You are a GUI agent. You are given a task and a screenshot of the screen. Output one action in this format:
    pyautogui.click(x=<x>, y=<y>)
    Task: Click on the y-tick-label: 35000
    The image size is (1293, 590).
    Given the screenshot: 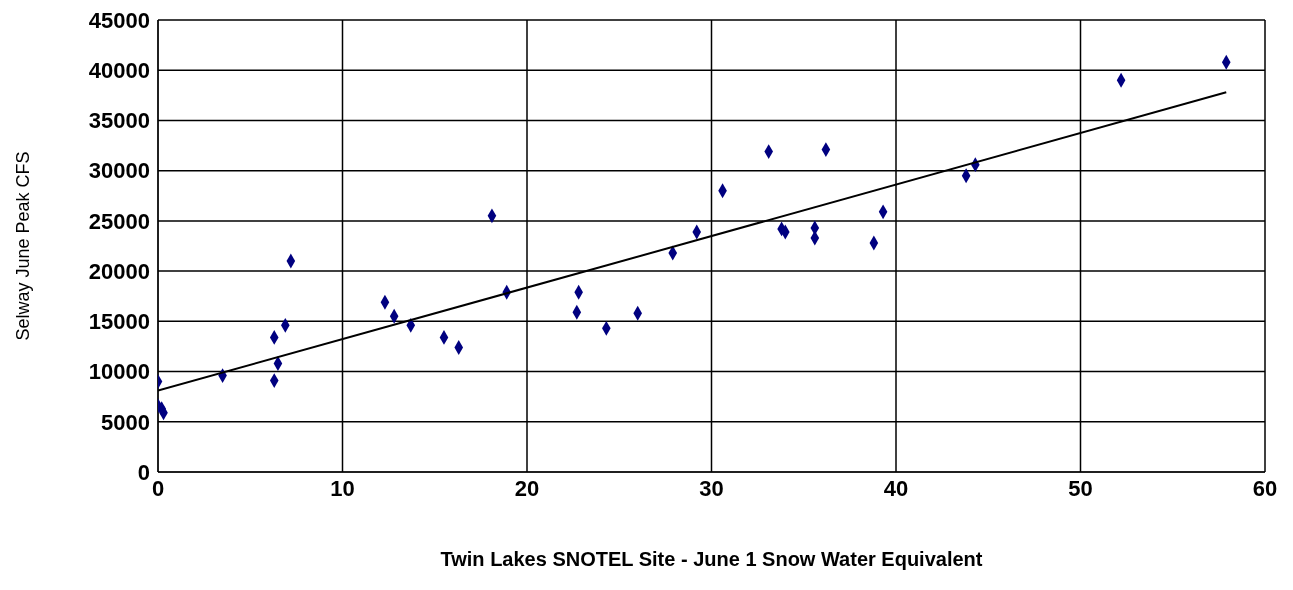 What is the action you would take?
    pyautogui.click(x=119, y=121)
    